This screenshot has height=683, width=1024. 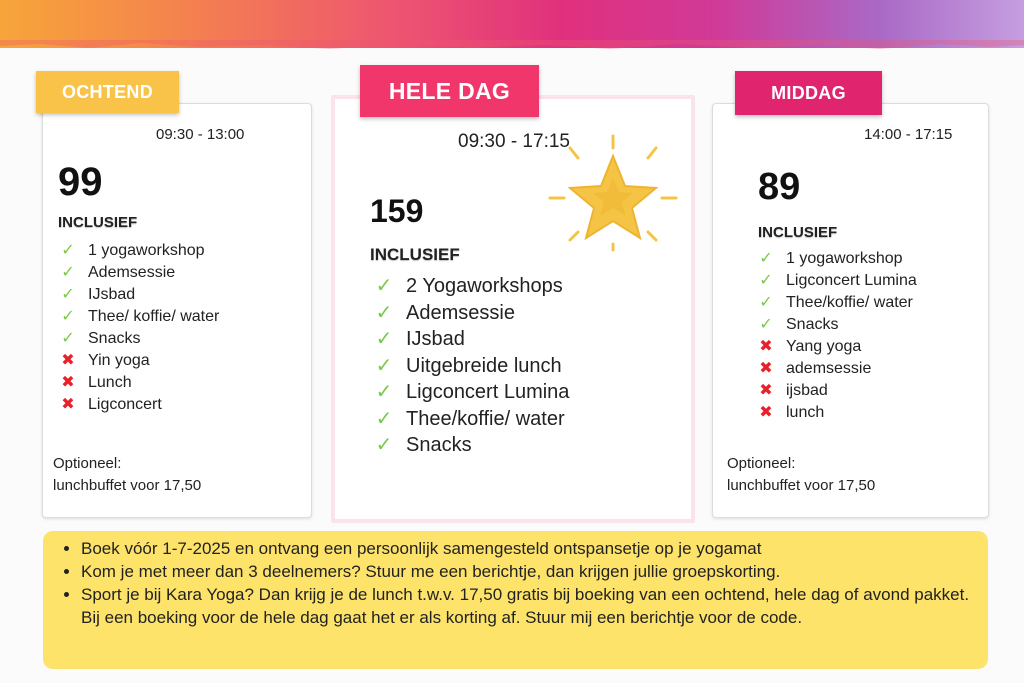 I want to click on fullday-price: 159, so click(x=397, y=211).